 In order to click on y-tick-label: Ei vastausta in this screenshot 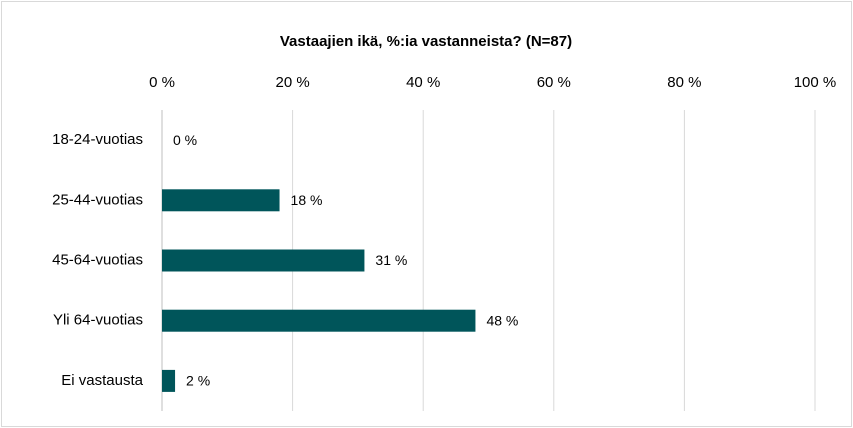, I will do `click(102, 380)`.